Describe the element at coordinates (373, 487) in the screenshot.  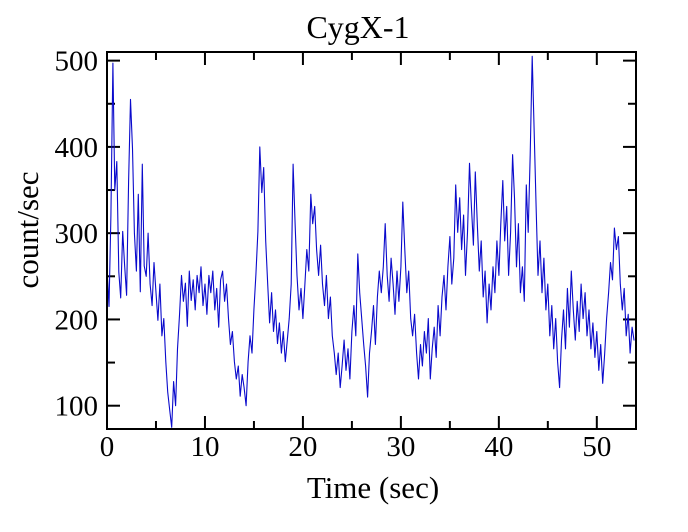
I see `x-axis-label: Time (sec)` at that location.